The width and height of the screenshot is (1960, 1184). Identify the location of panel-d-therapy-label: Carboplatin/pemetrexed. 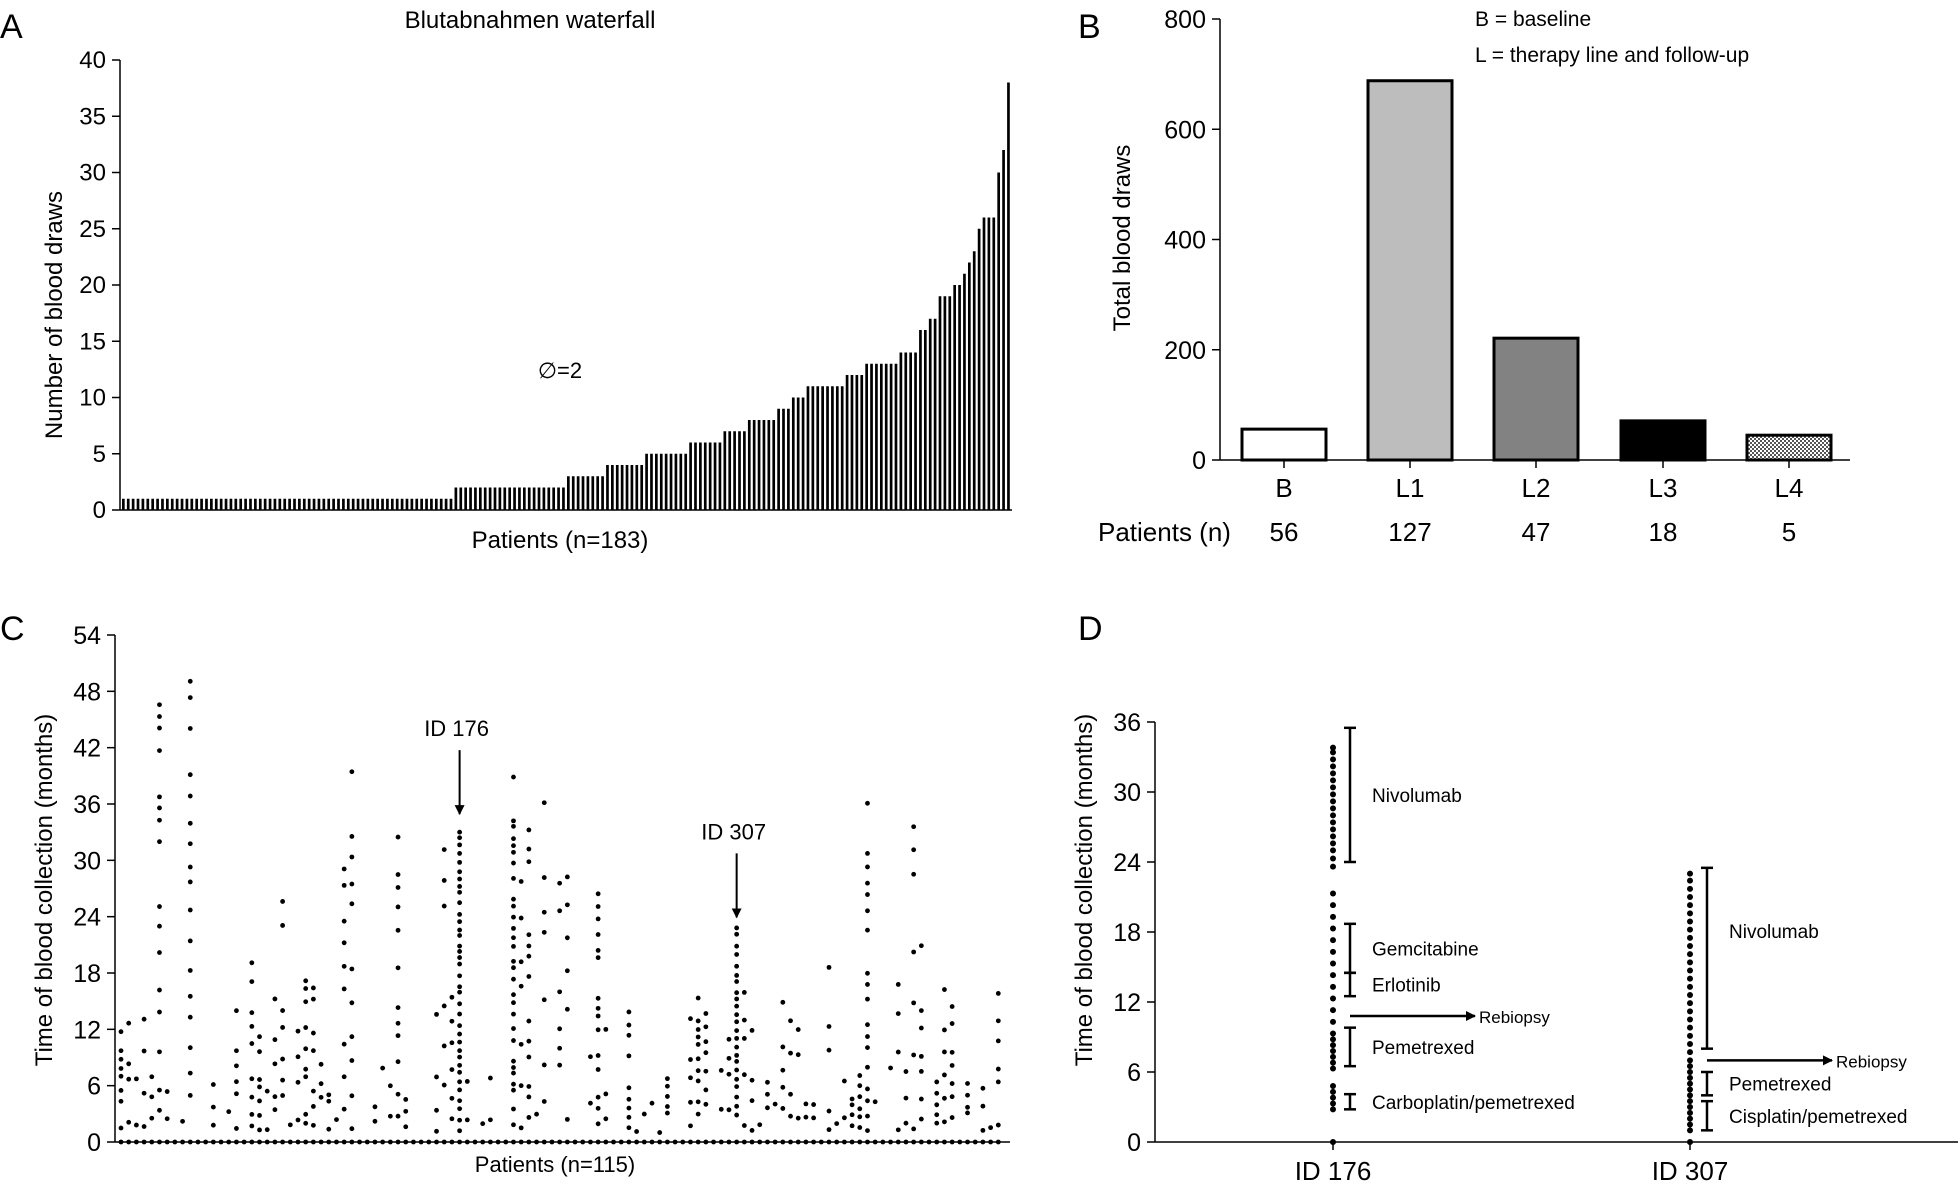
(1473, 1103).